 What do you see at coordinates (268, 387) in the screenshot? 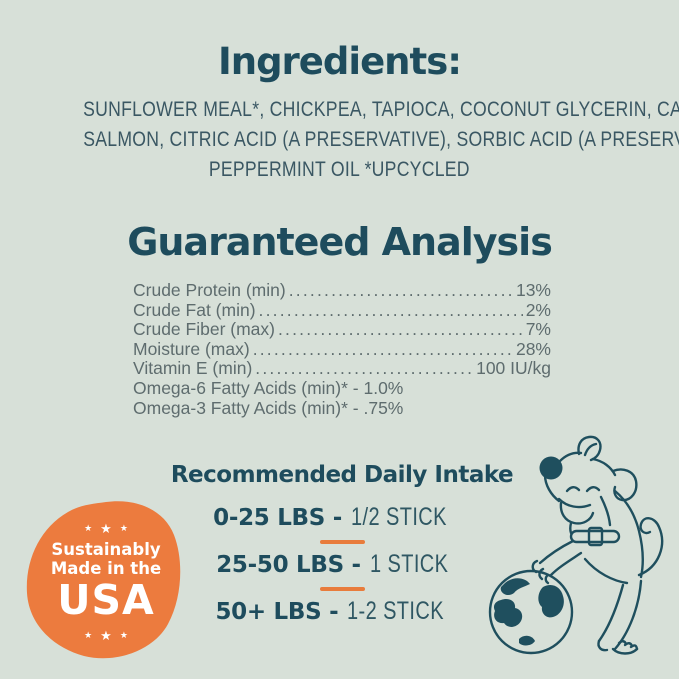
I see `analysis-label: Omega-6 Fatty Acids (min)* - 1.0%` at bounding box center [268, 387].